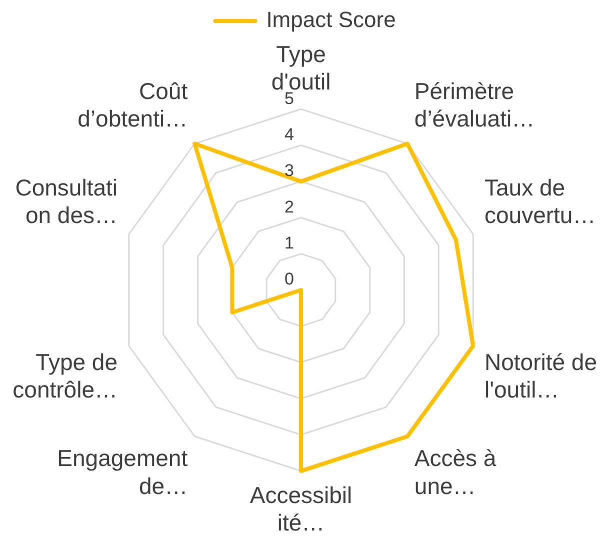 The width and height of the screenshot is (611, 544). I want to click on y-tick-label: 4, so click(289, 134).